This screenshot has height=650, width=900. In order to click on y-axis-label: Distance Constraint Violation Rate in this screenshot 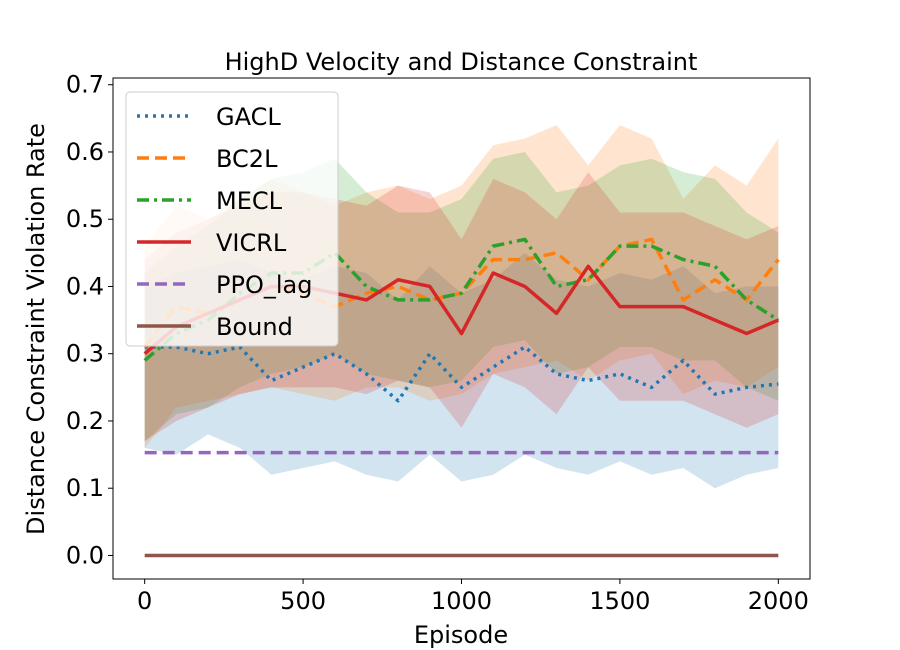, I will do `click(36, 329)`.